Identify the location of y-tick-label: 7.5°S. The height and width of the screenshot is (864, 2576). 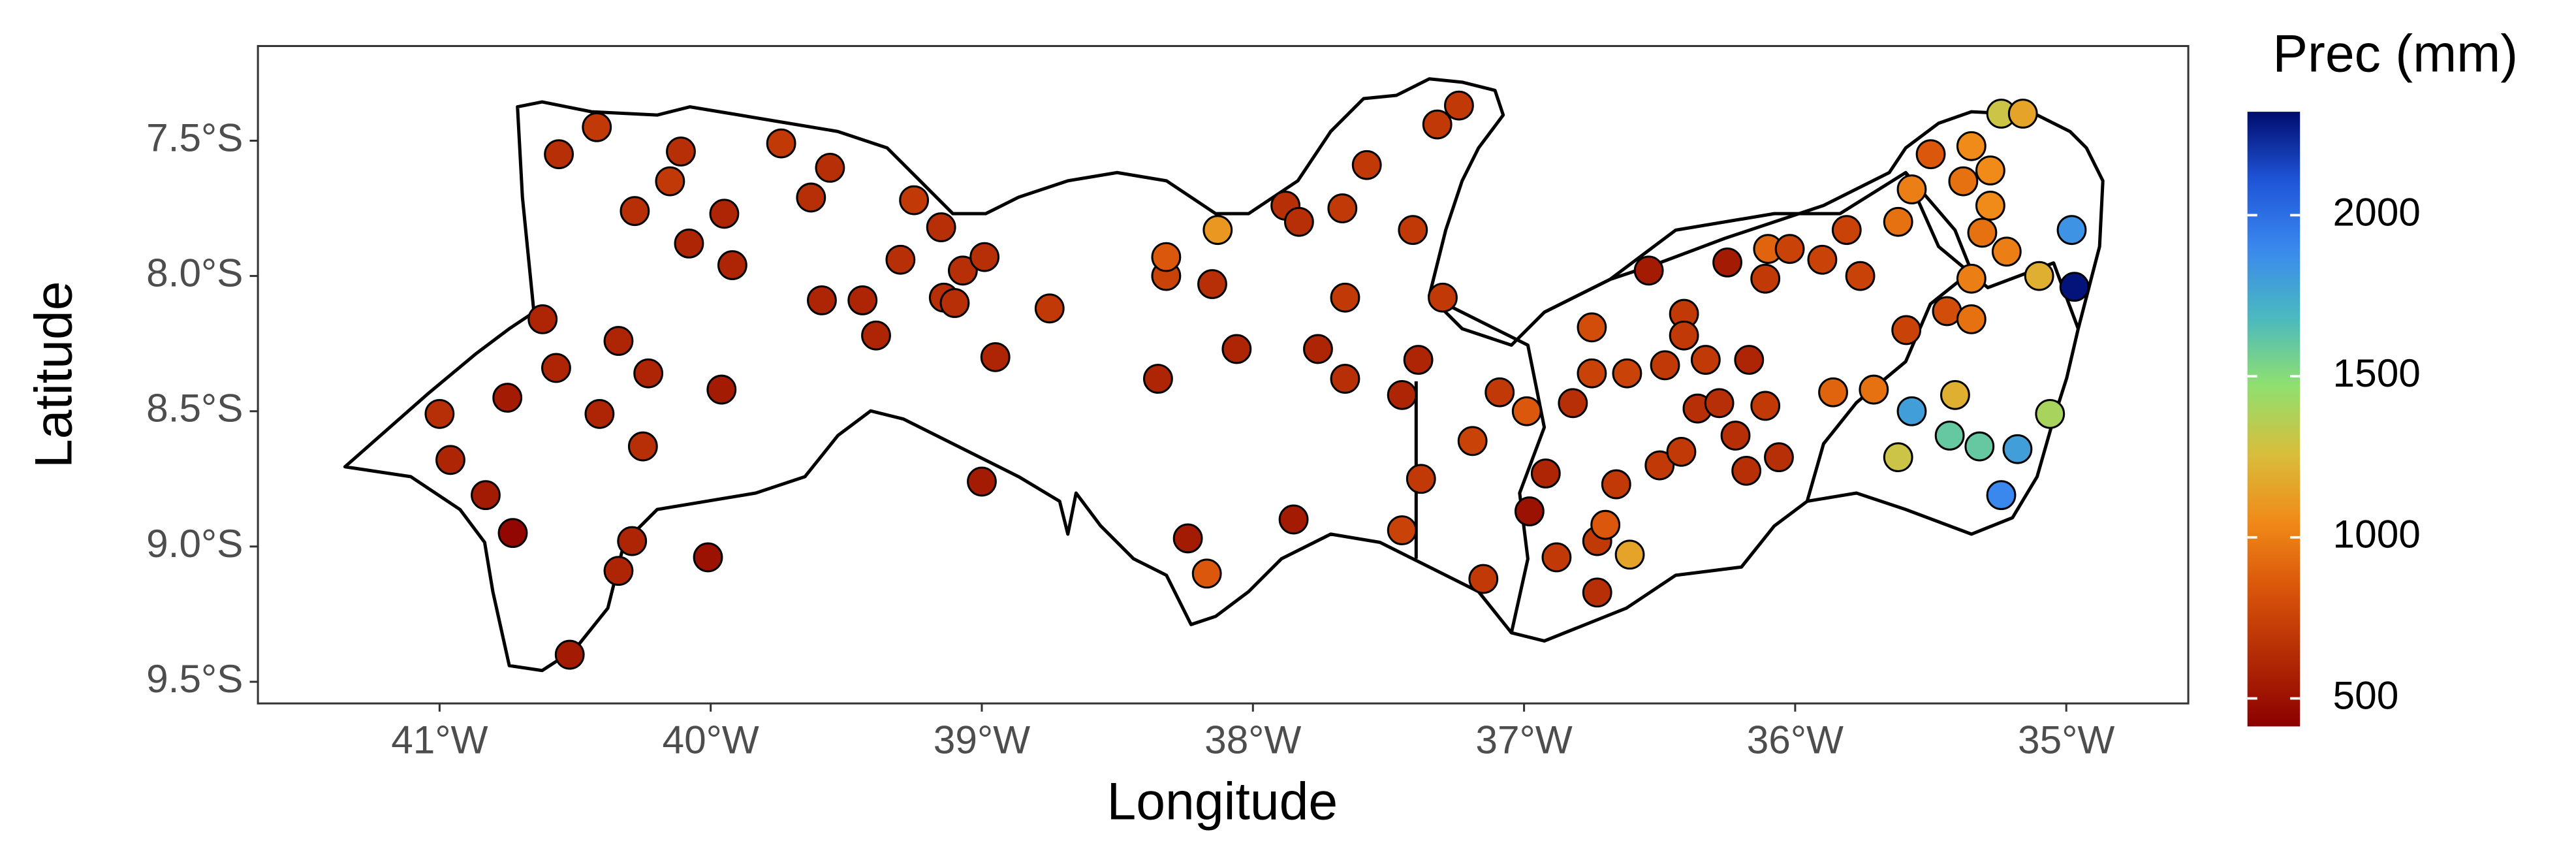
(194, 137).